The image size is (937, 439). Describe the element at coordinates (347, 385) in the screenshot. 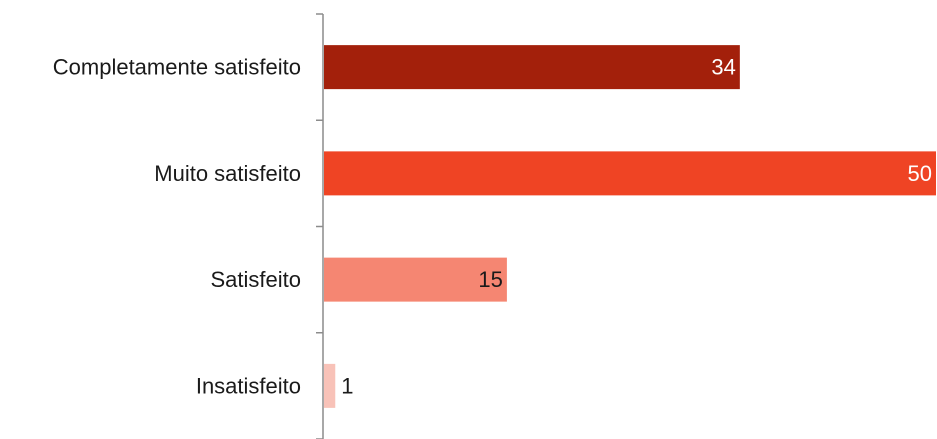

I see `data-label: 1` at that location.